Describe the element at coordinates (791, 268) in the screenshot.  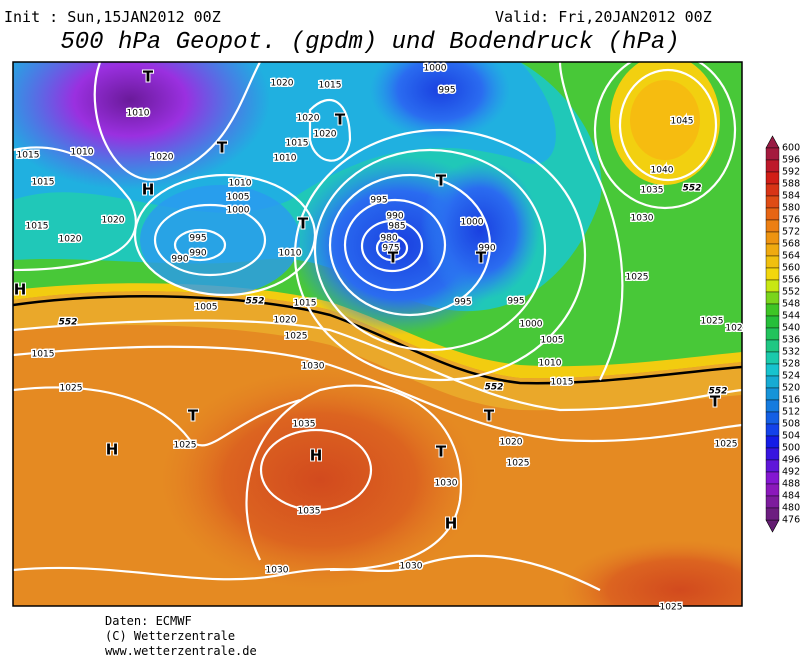
I see `colorbar-label: 560` at that location.